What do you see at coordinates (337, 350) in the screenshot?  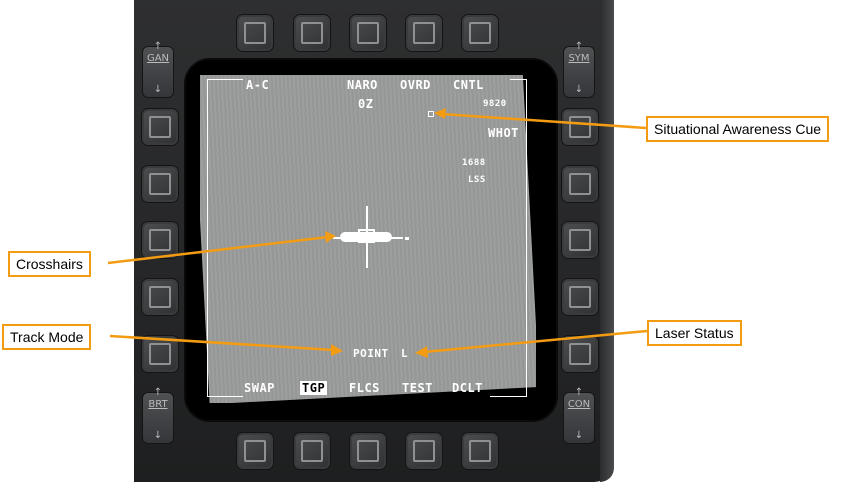 I see `leader-arrow-track-mode` at bounding box center [337, 350].